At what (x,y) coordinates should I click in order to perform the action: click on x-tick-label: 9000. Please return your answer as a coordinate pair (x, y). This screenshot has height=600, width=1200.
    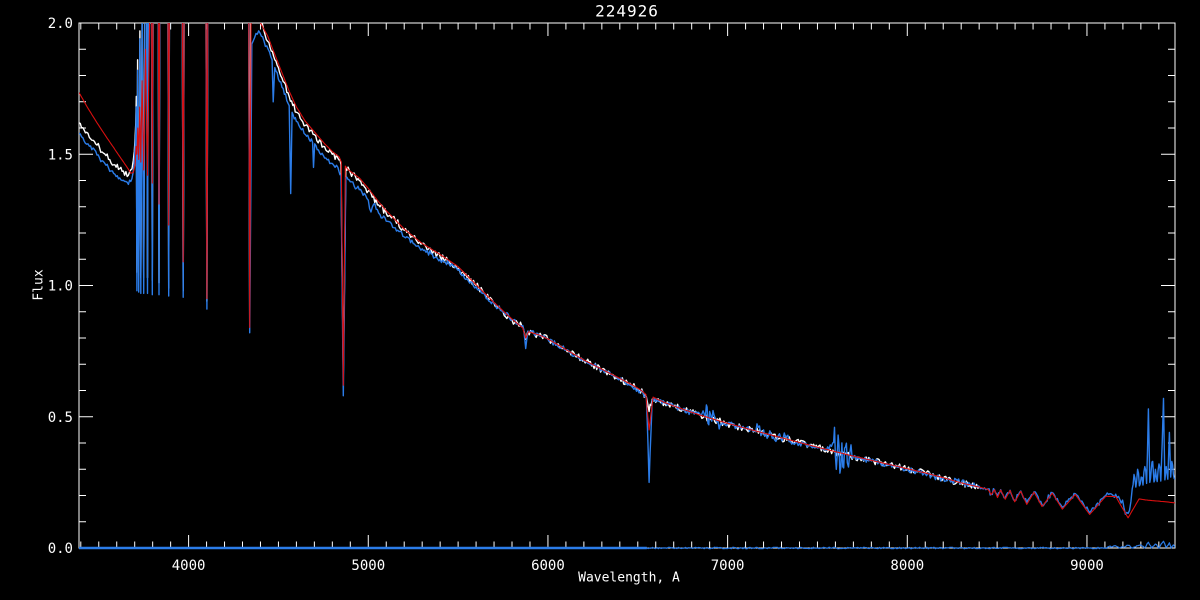
    Looking at the image, I should click on (1087, 566).